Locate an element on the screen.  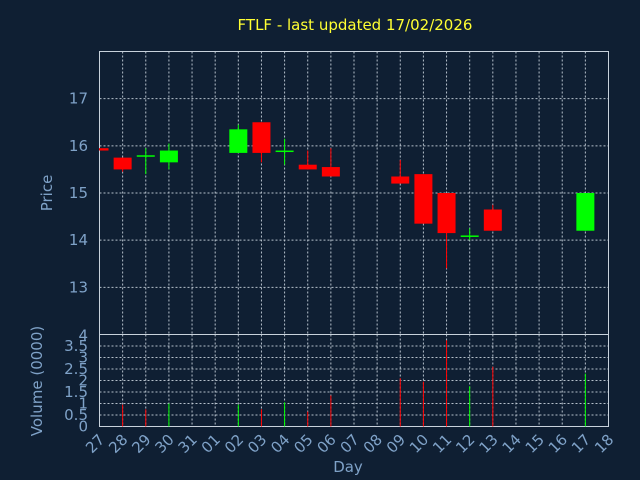
volume-axis-label: Volume (0000) is located at coordinates (37, 381).